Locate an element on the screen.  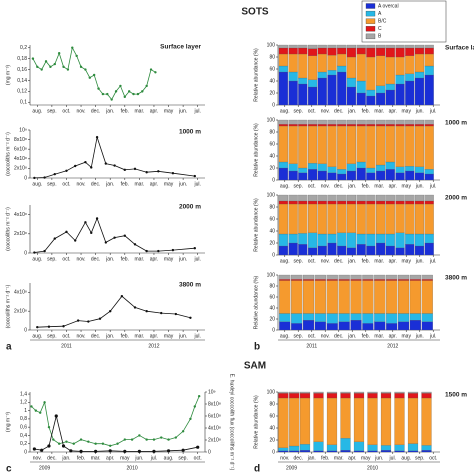
y-axis-label: Relative abundance (%) is located at coordinates (256, 422).